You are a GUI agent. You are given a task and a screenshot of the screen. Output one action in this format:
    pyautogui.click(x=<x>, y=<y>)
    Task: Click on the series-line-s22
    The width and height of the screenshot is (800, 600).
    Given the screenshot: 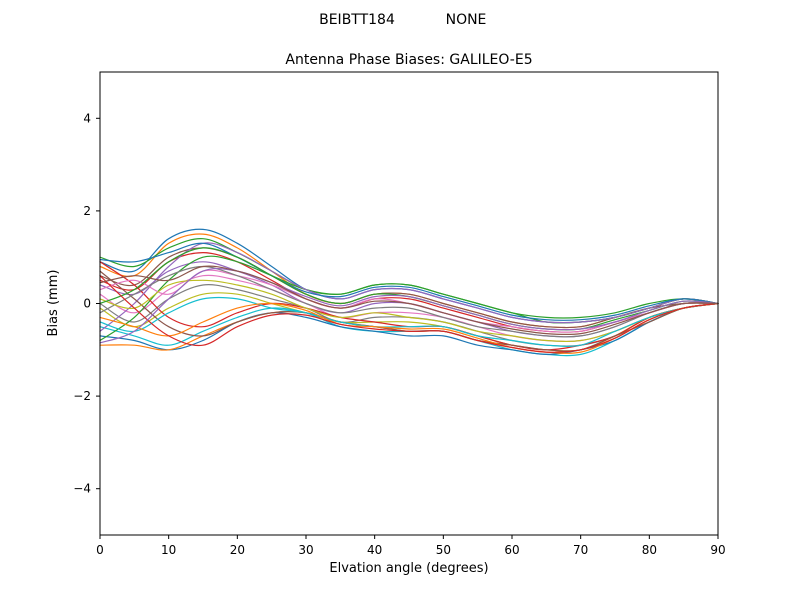 What is the action you would take?
    pyautogui.click(x=409, y=328)
    